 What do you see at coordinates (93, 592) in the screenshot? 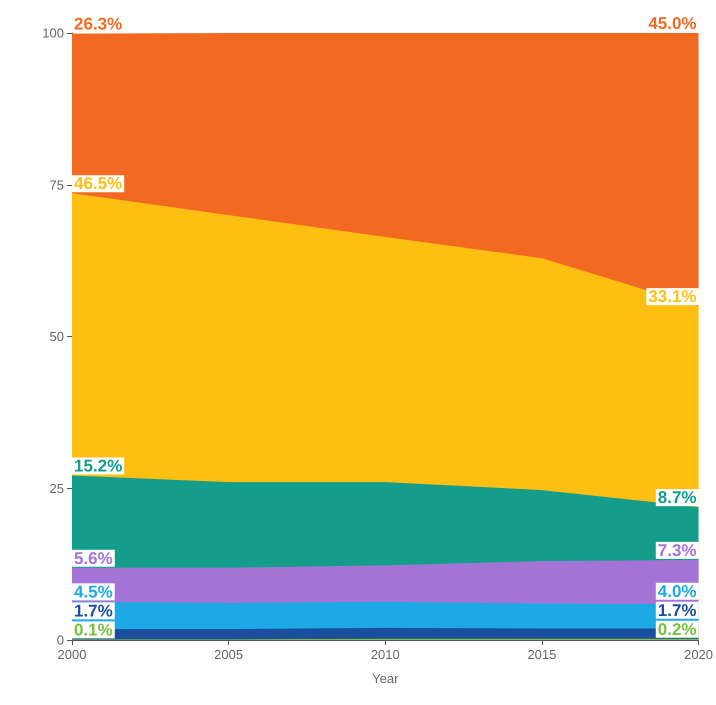
I see `data-label: 4.5%` at bounding box center [93, 592].